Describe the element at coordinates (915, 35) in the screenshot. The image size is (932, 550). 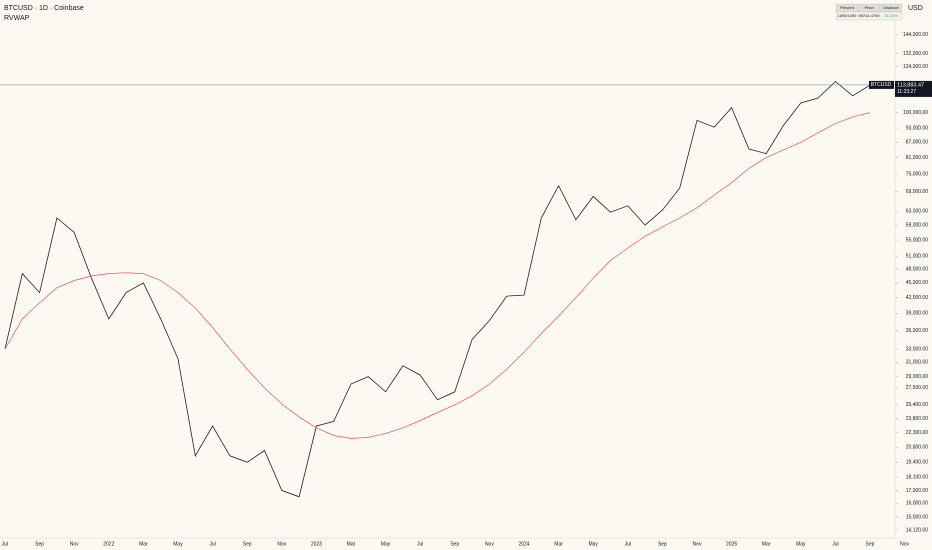
I see `y-tick-label: 144,000.00` at that location.